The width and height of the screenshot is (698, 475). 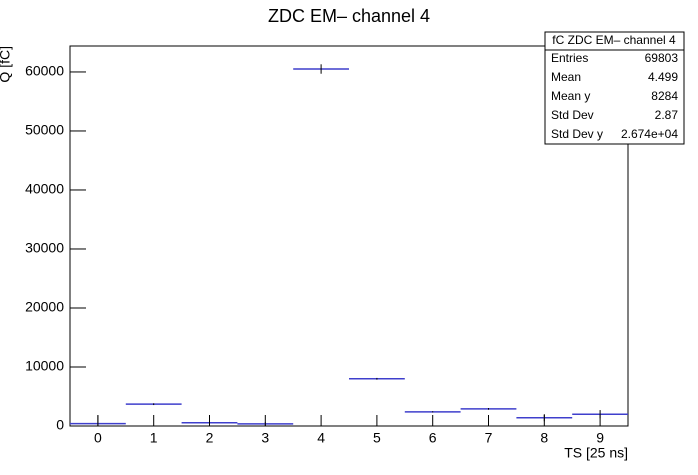 I want to click on stats-value: 4.499, so click(x=663, y=77).